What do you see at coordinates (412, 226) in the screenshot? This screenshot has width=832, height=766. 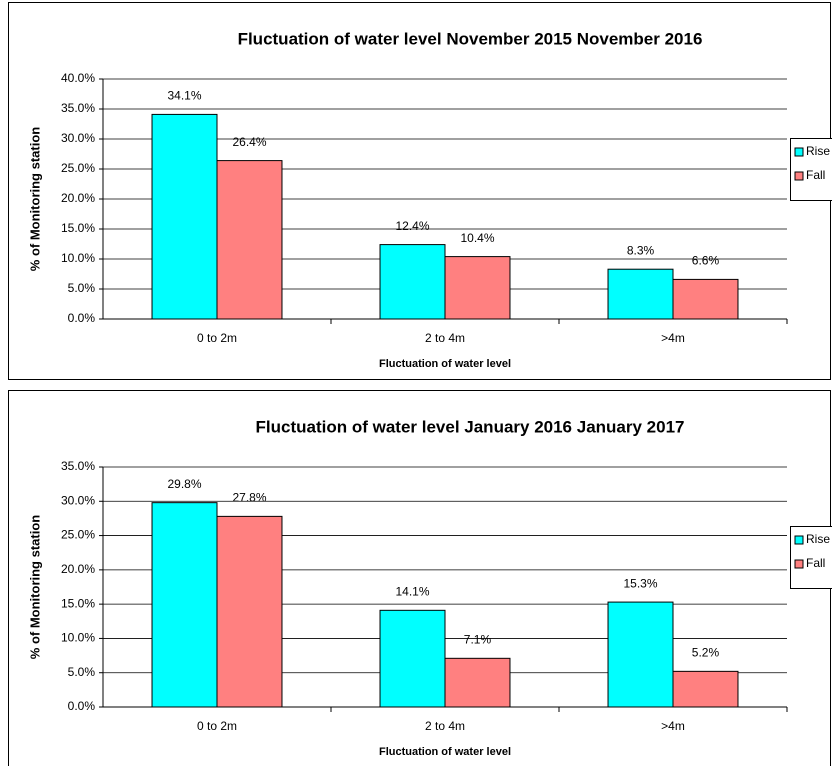 I see `value-label: 12.4%` at bounding box center [412, 226].